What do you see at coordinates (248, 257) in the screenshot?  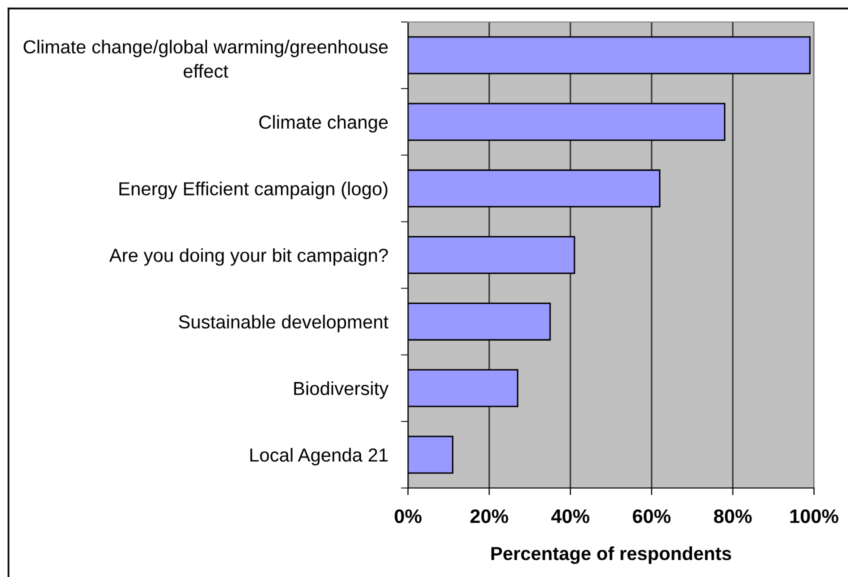 I see `y-tick-label: Are you doing your bit campaign?` at bounding box center [248, 257].